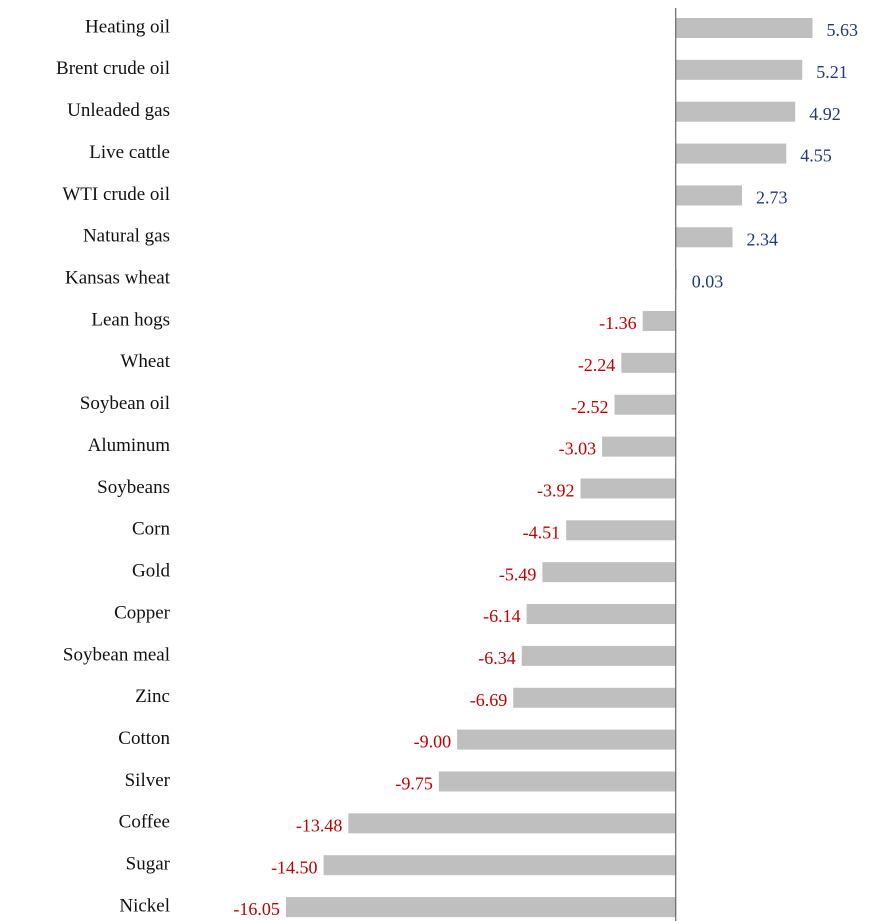  Describe the element at coordinates (126, 236) in the screenshot. I see `category-label: Natural gas` at that location.